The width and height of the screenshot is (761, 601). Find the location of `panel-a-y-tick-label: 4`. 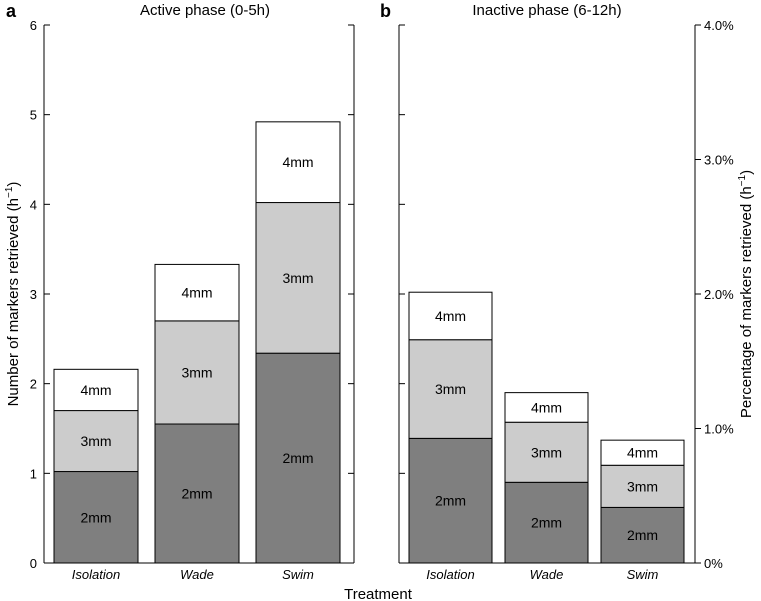

panel-a-y-tick-label: 4 is located at coordinates (33, 204).